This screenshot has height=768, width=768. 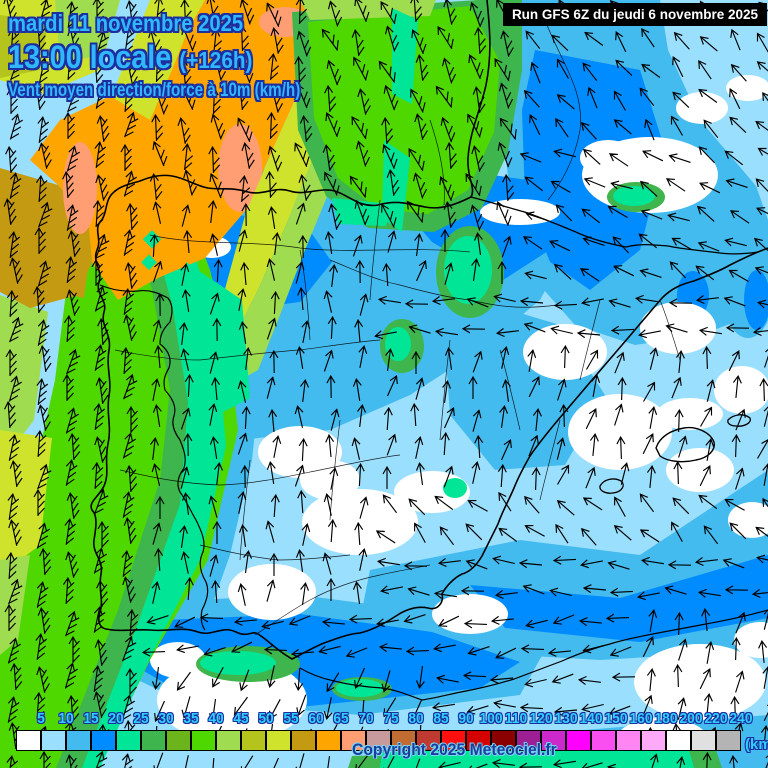 What do you see at coordinates (634, 14) in the screenshot?
I see `model-run-banner: Run GFS 6Z du jeudi 6 novembre 2025` at bounding box center [634, 14].